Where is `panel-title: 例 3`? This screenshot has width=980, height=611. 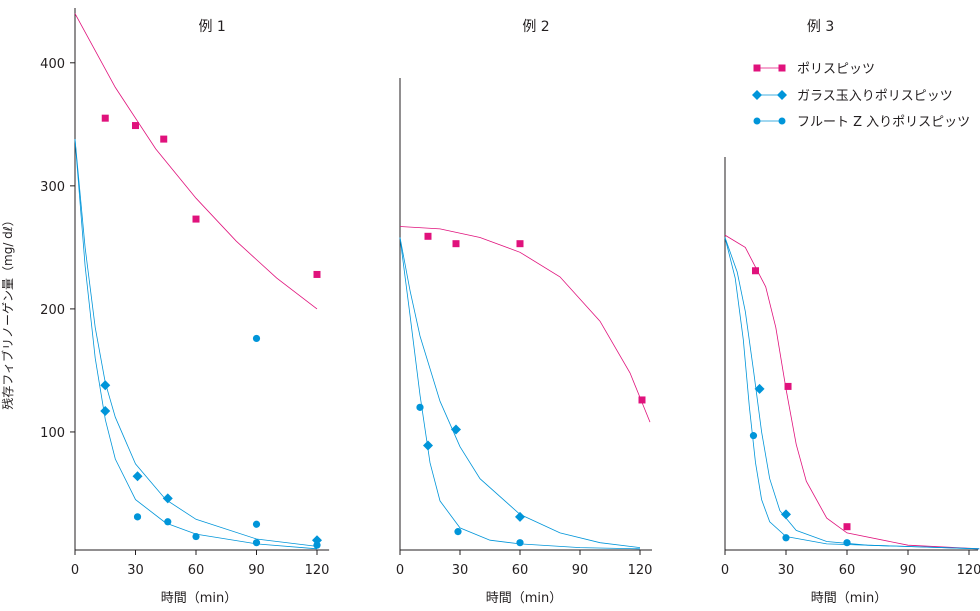
panel-title: 例 3 is located at coordinates (820, 27).